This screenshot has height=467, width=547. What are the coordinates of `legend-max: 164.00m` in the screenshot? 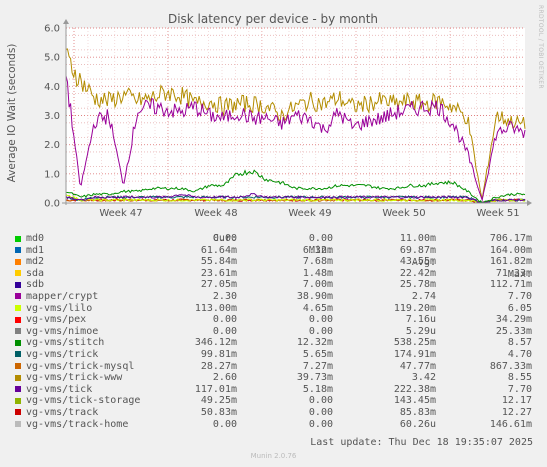 It's located at (510, 250).